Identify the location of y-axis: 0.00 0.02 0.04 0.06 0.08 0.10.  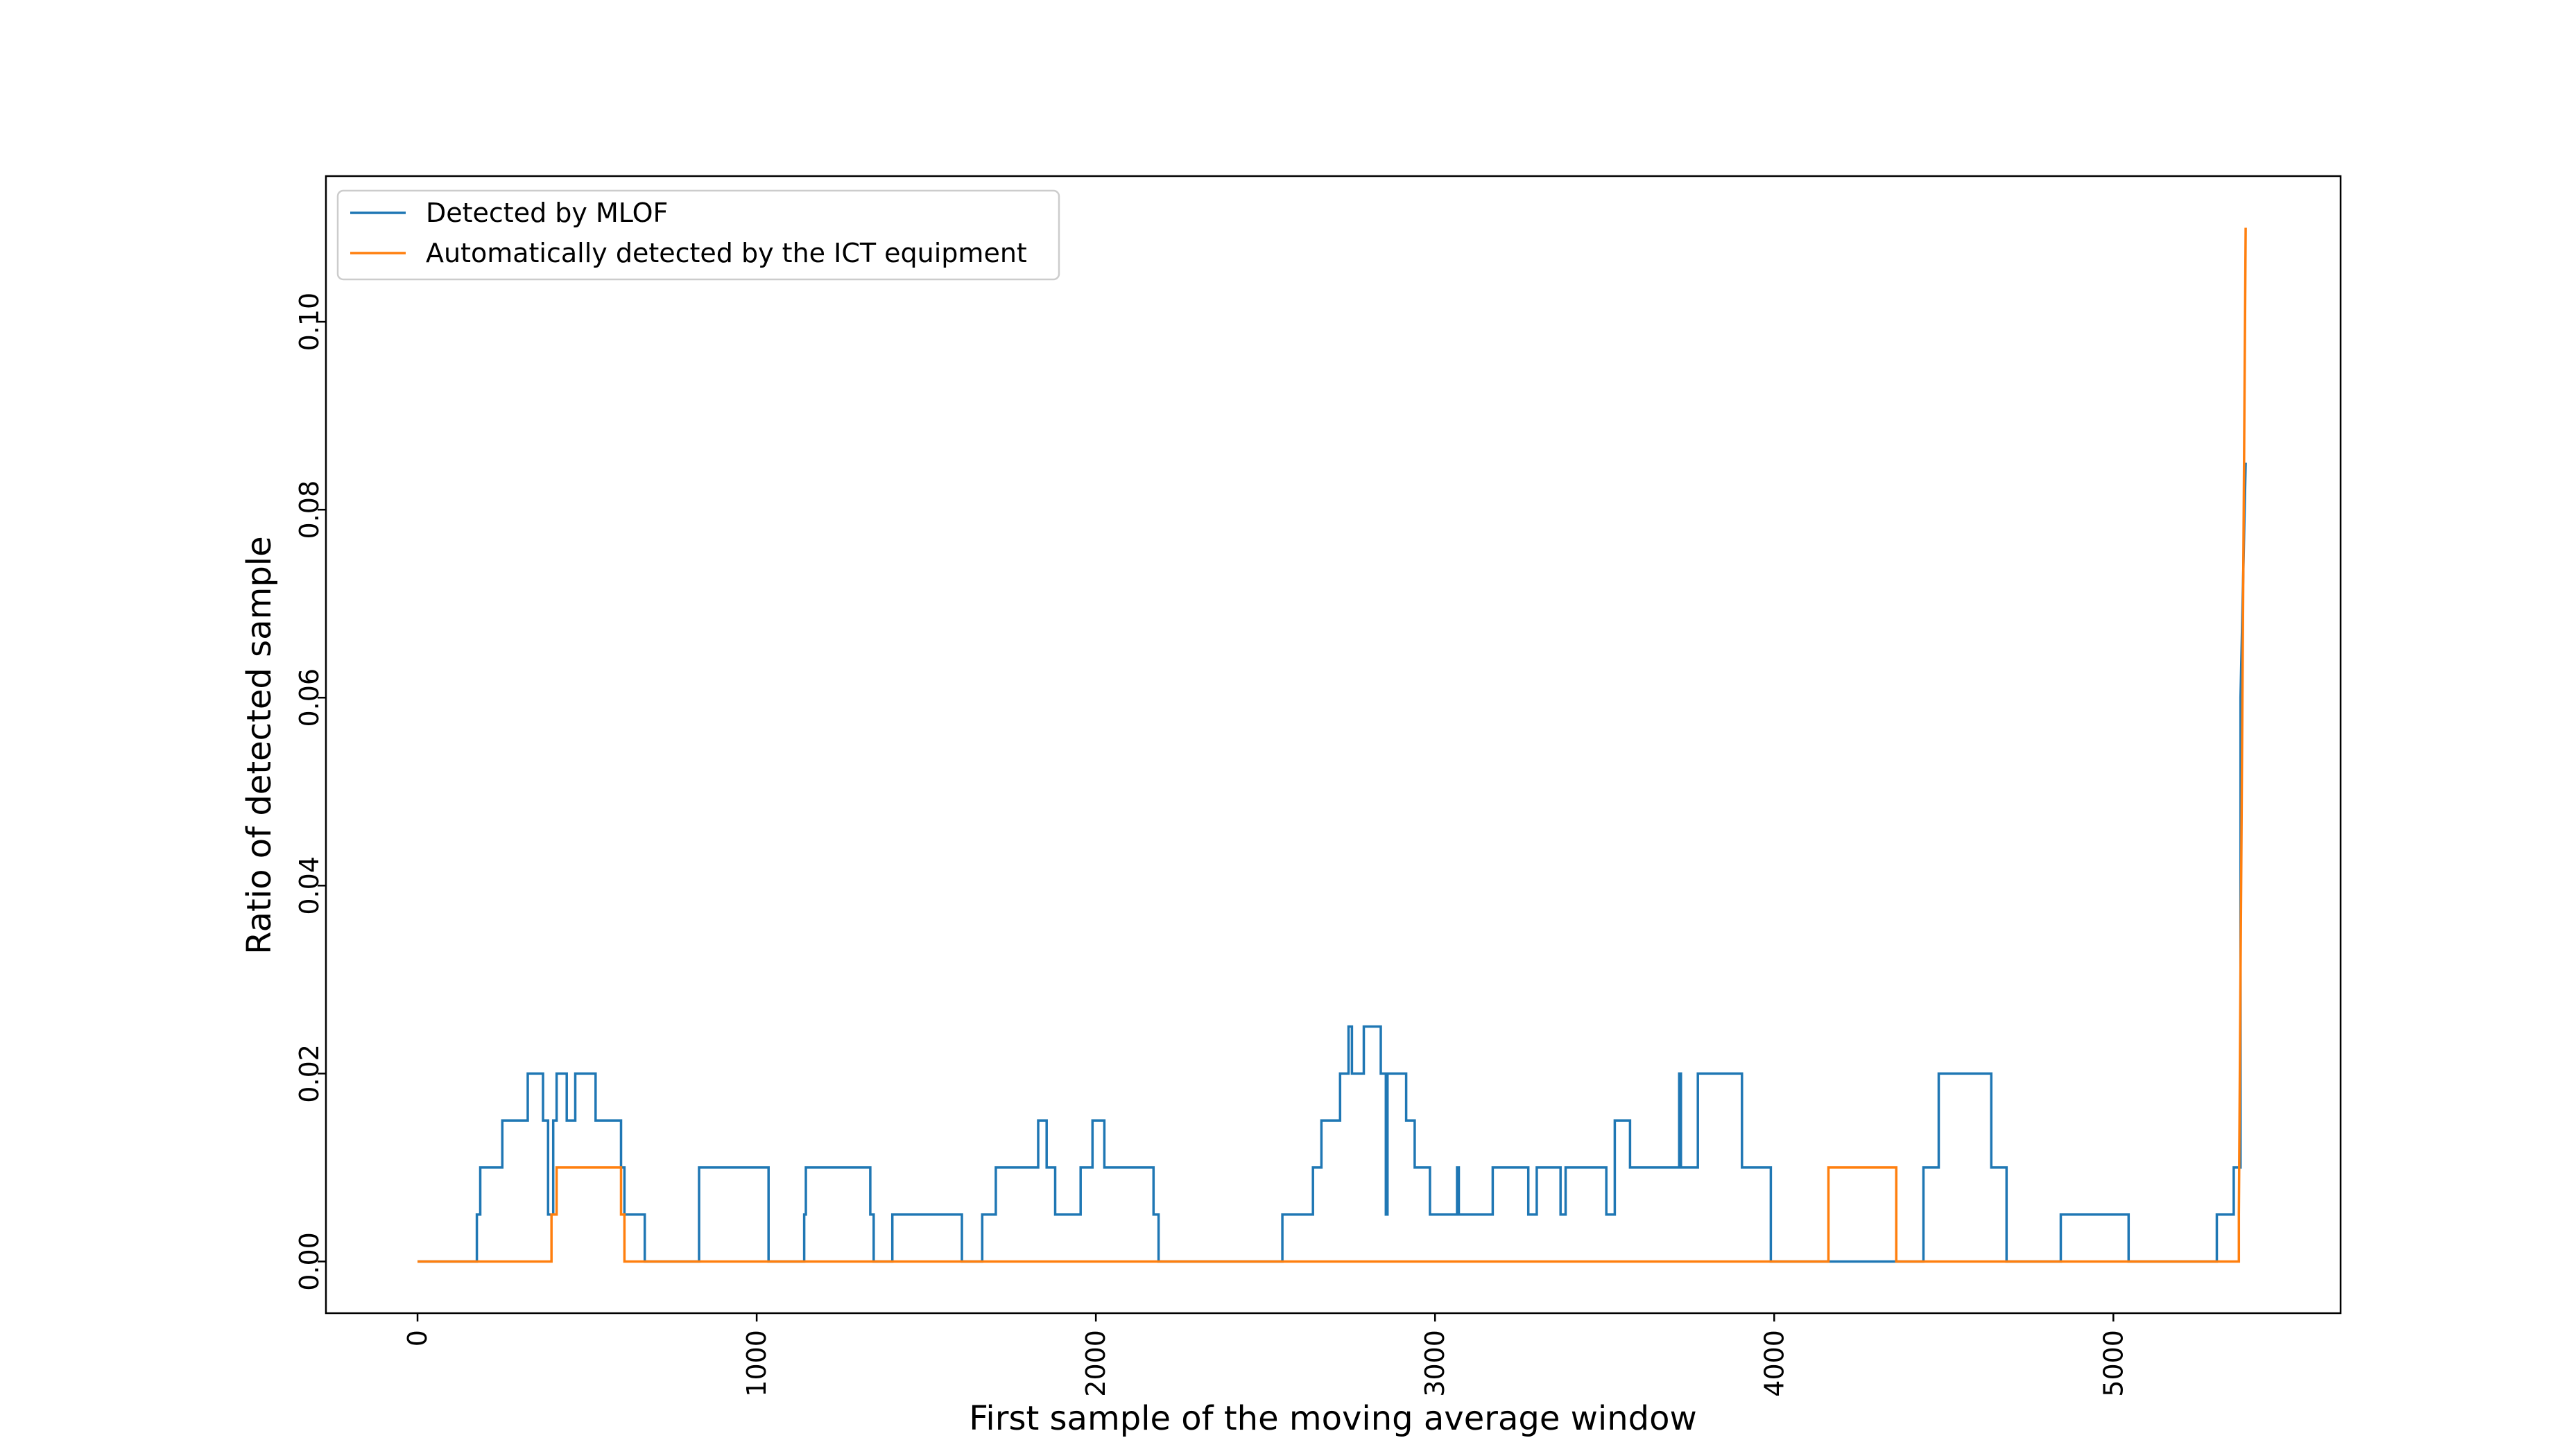
(310, 792).